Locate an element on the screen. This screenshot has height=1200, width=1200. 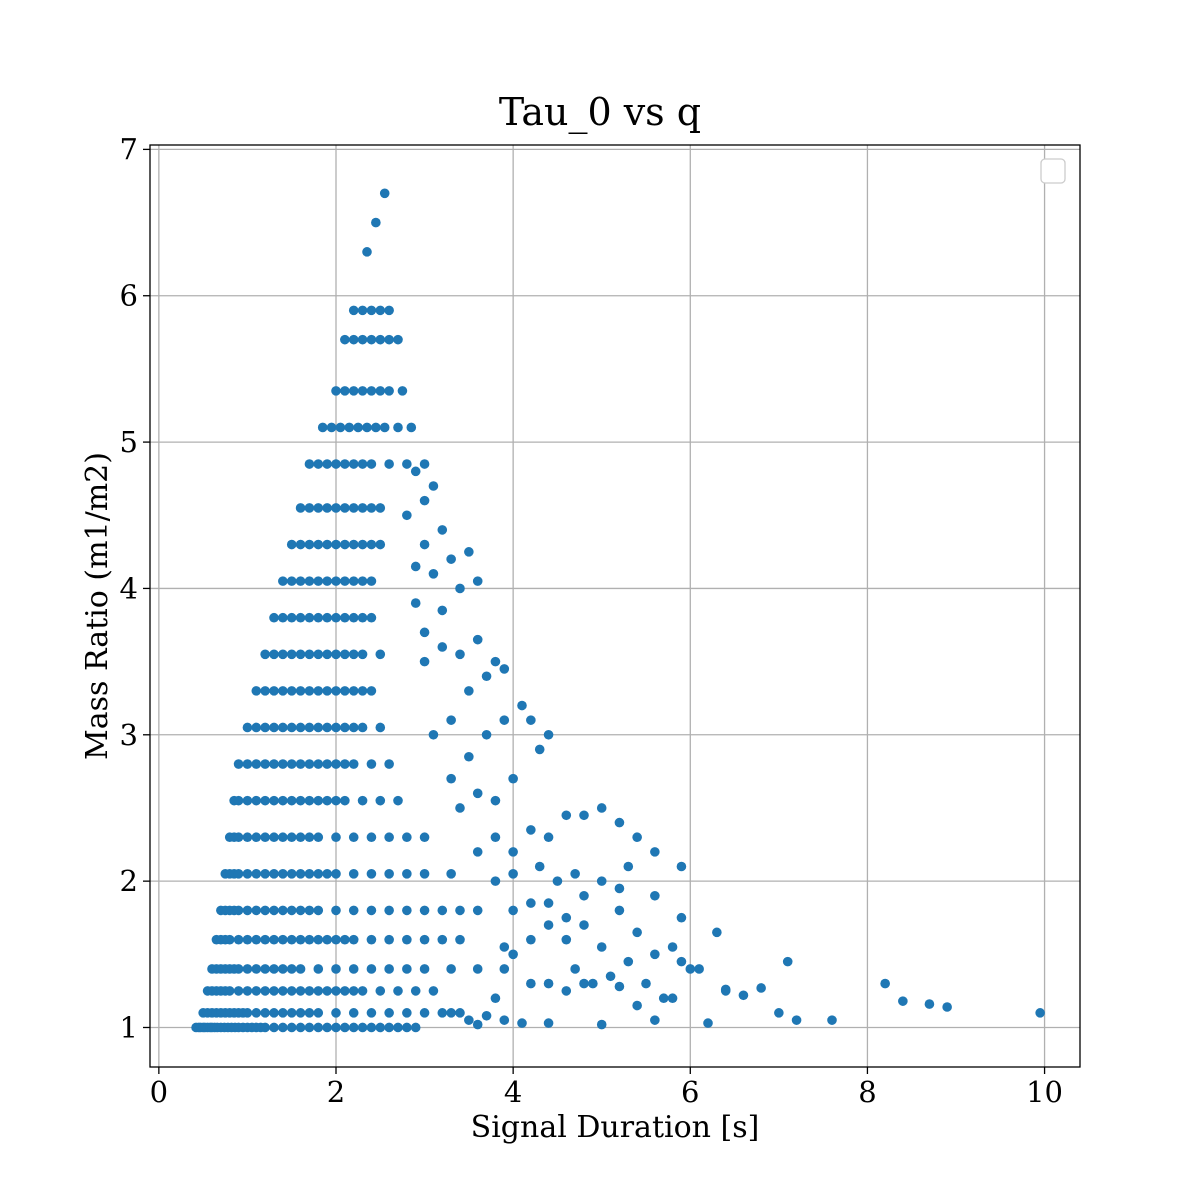
x-tick-label: 4 is located at coordinates (513, 1092).